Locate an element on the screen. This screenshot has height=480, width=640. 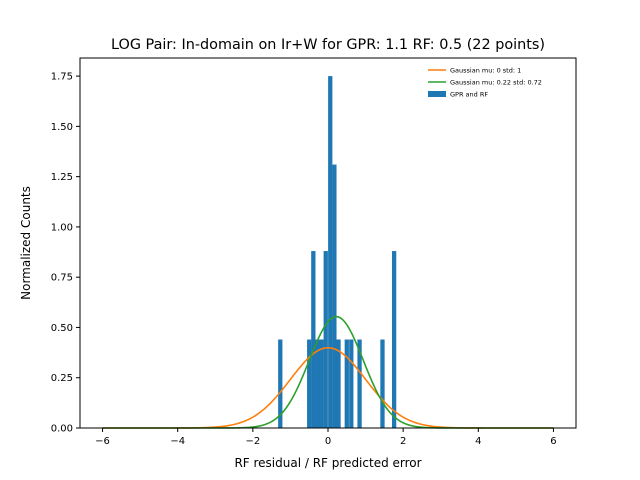
y-tick-label: 1.25 is located at coordinates (62, 177).